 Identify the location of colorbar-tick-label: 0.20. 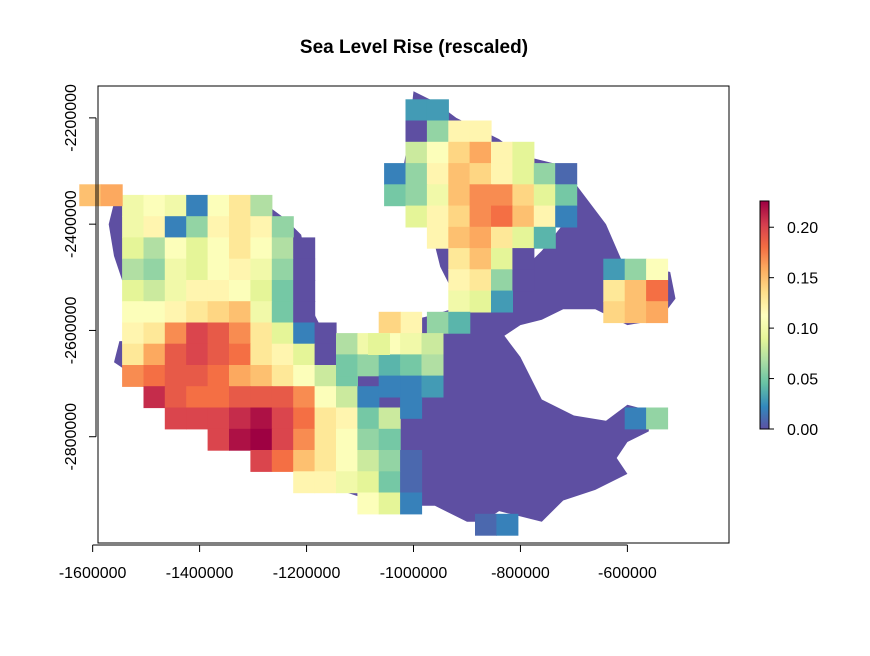
(802, 228).